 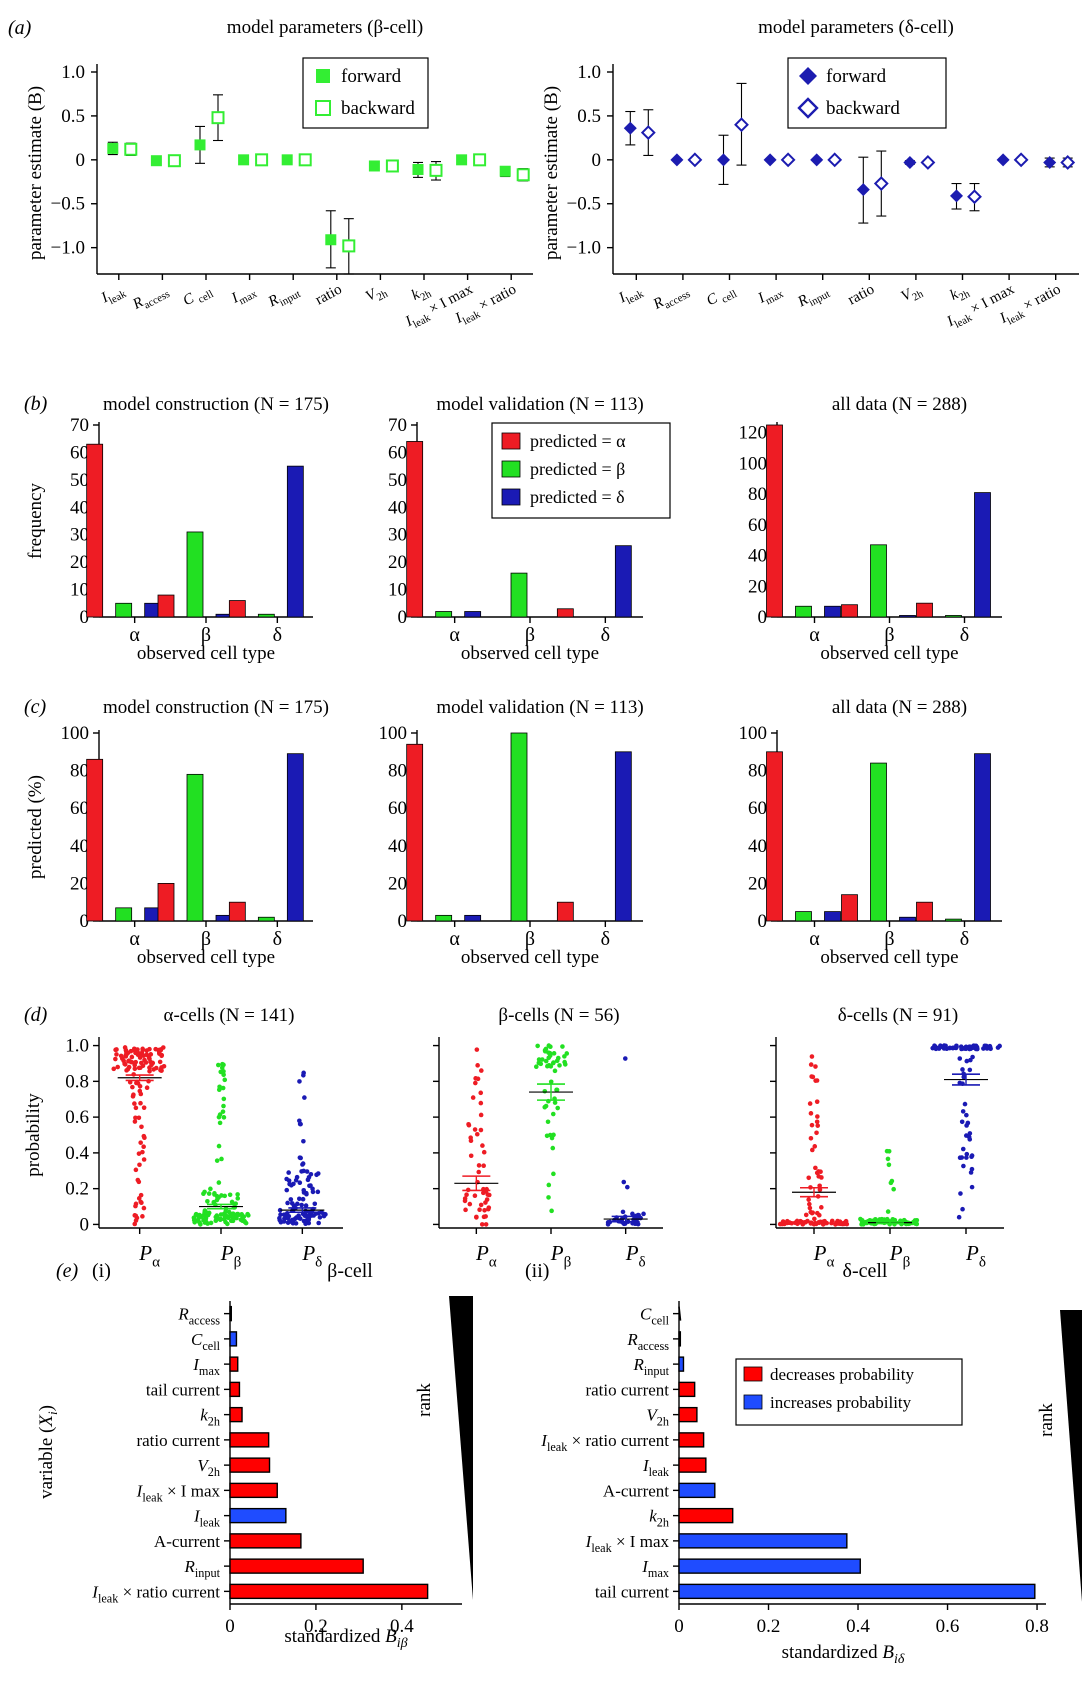 What do you see at coordinates (208, 1467) in the screenshot?
I see `y-tick-label: V2h` at bounding box center [208, 1467].